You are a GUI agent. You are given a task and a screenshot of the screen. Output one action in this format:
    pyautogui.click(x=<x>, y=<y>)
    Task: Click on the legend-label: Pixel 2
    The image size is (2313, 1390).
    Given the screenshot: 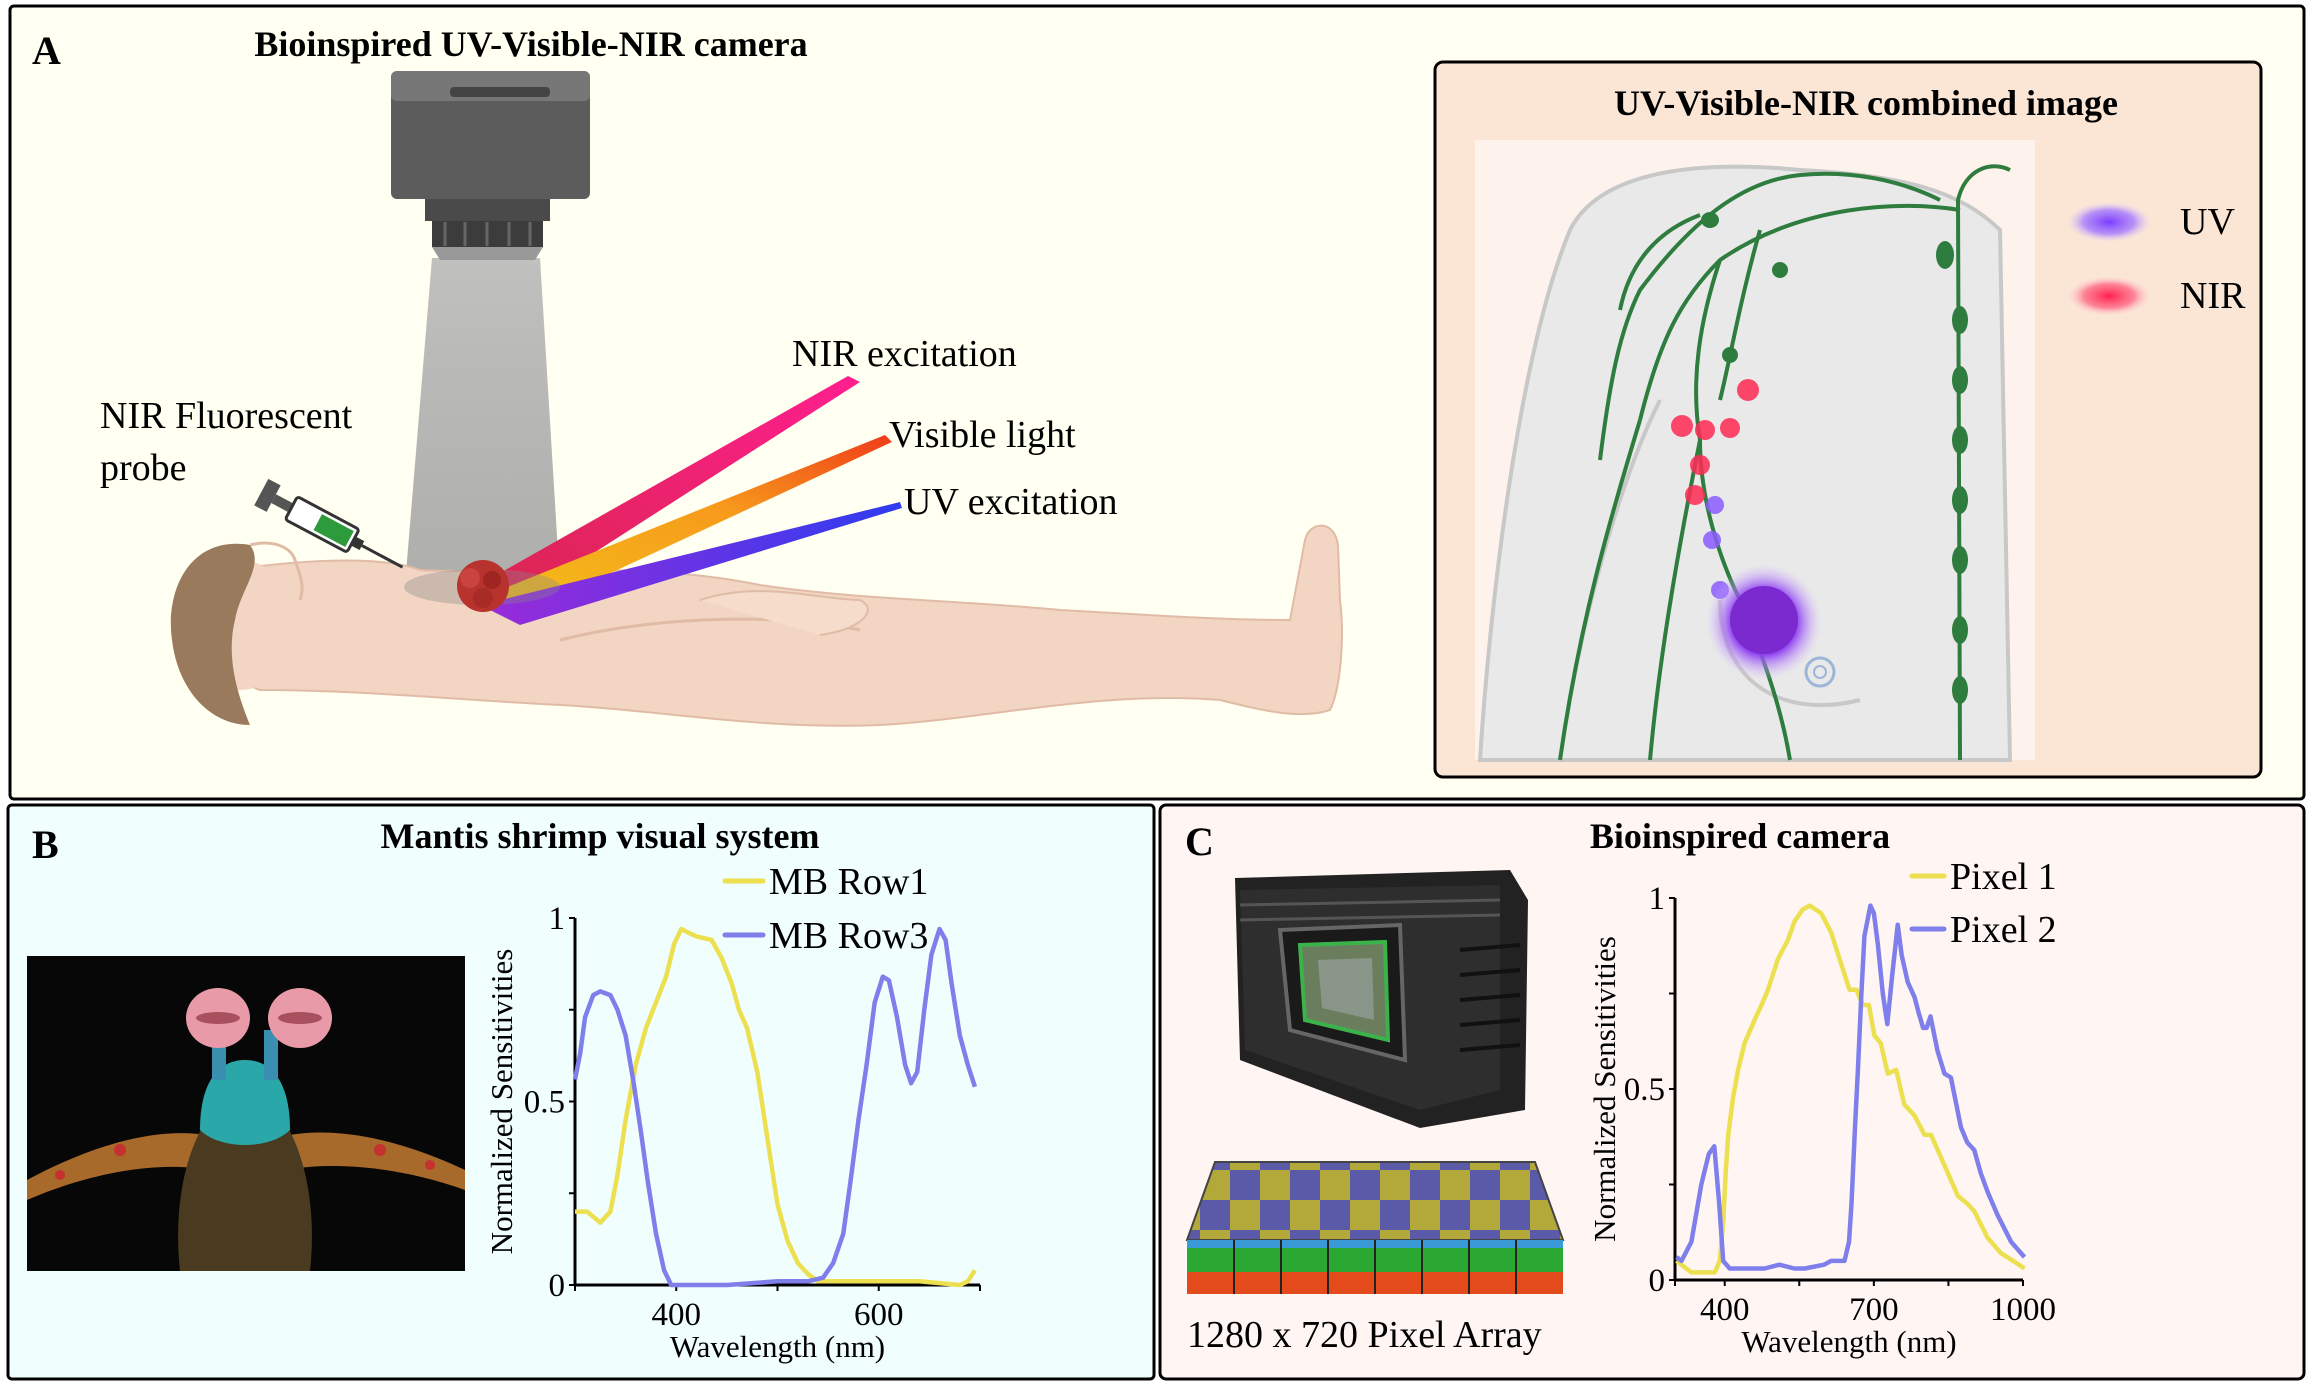 What is the action you would take?
    pyautogui.click(x=2003, y=930)
    